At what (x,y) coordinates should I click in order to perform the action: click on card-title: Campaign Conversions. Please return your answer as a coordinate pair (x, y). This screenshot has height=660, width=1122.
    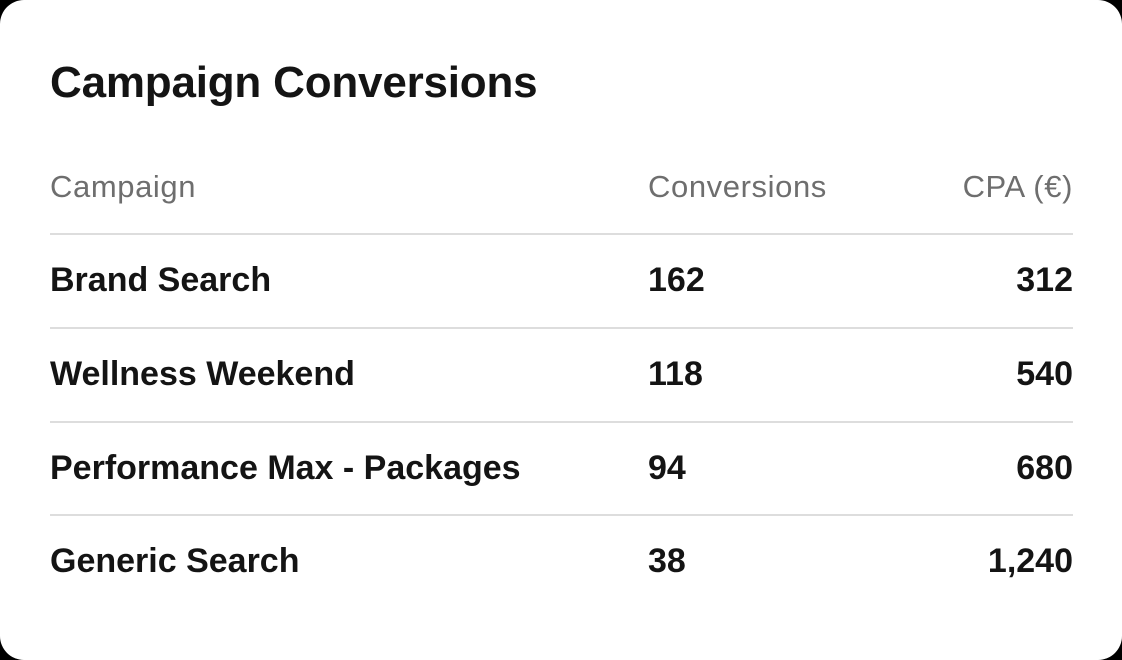
    Looking at the image, I should click on (294, 82).